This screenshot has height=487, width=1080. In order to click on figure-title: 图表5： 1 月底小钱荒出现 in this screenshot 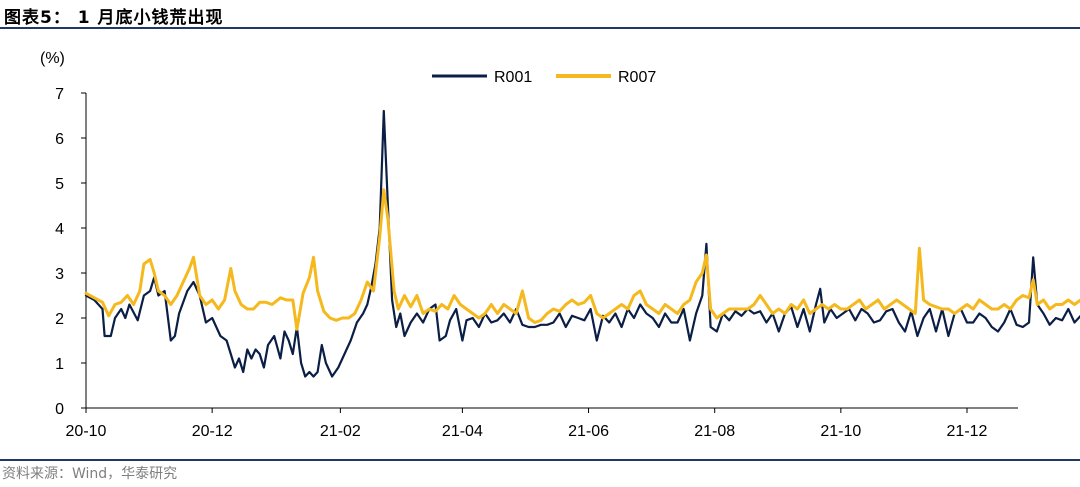, I will do `click(114, 18)`.